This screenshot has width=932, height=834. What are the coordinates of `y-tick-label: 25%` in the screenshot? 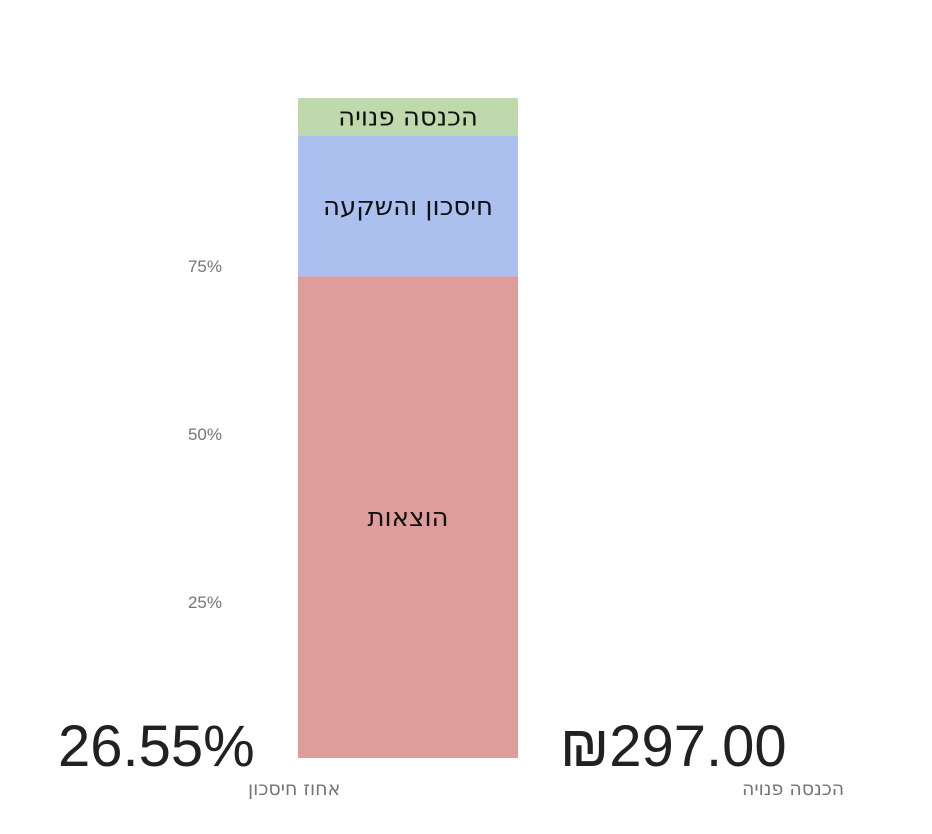 It's located at (205, 602).